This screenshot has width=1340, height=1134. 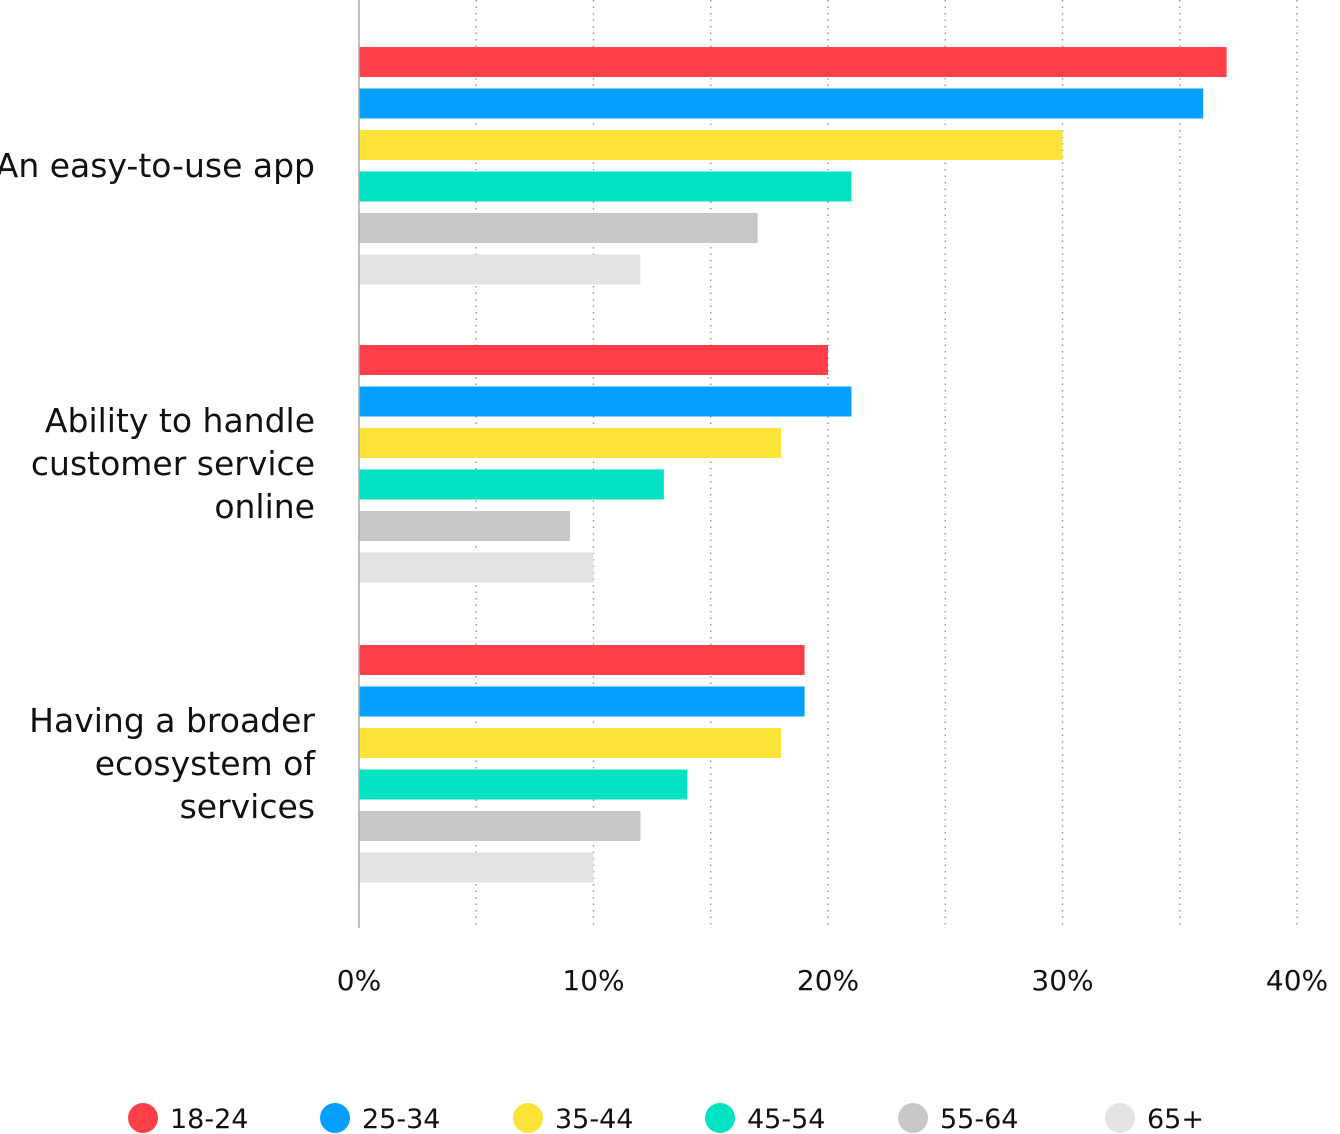 I want to click on bar-65+-2, so click(x=476, y=867).